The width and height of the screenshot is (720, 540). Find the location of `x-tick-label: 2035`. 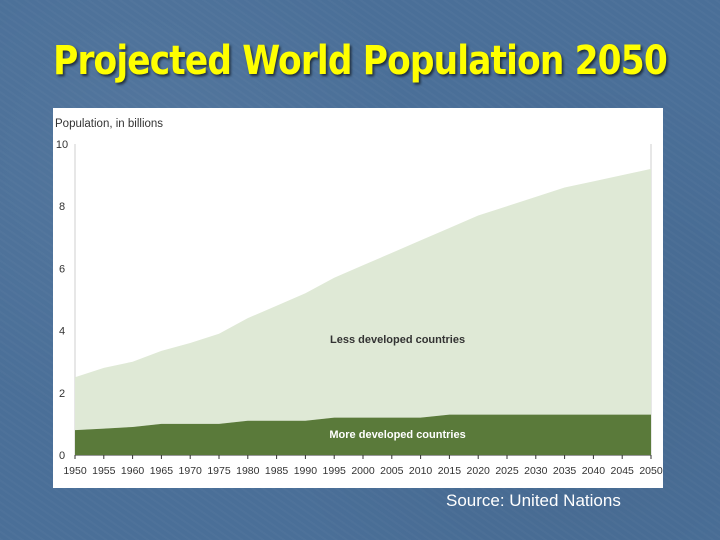

x-tick-label: 2035 is located at coordinates (565, 471).